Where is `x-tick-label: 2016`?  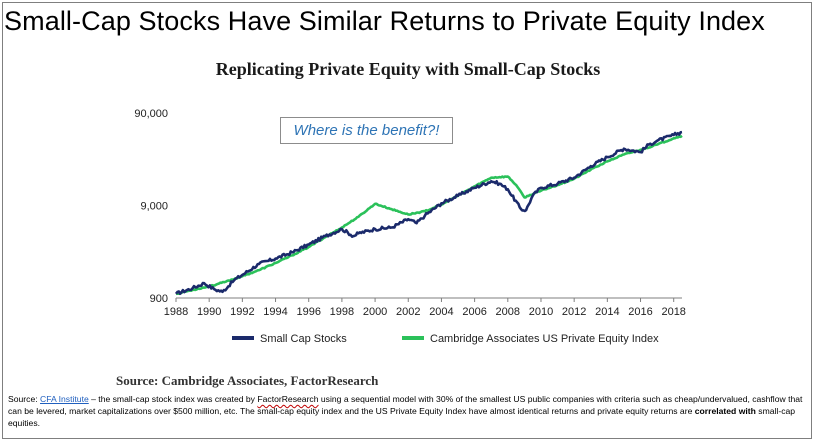 x-tick-label: 2016 is located at coordinates (640, 312).